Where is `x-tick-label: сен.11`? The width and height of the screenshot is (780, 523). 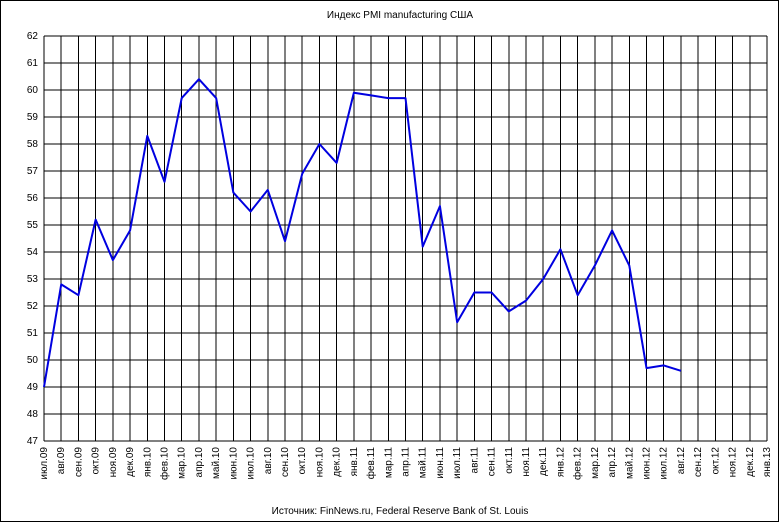 x-tick-label: сен.11 is located at coordinates (492, 462).